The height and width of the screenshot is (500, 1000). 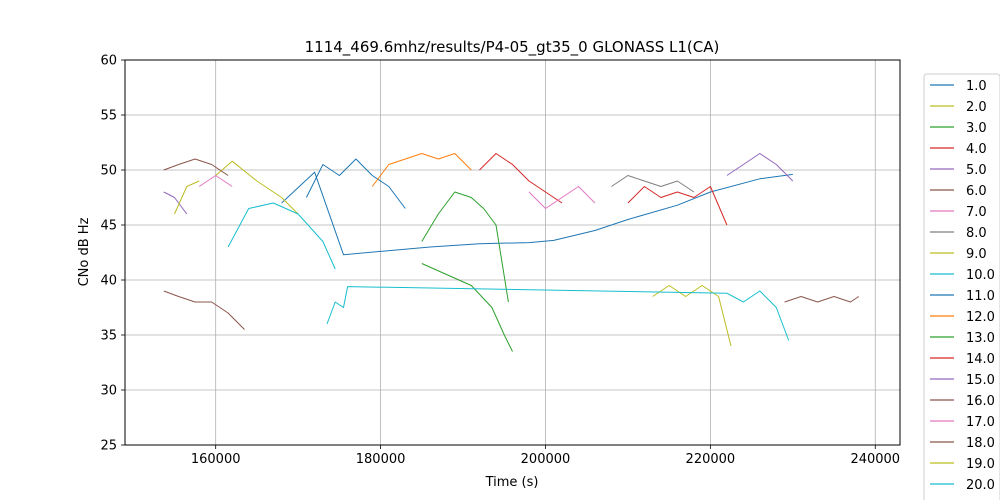 What do you see at coordinates (980, 317) in the screenshot?
I see `legend-label: 12.0` at bounding box center [980, 317].